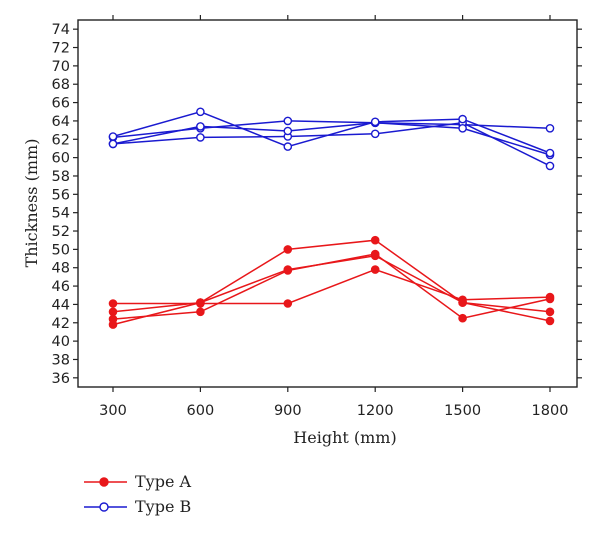 The image size is (600, 536). I want to click on x-tick-label: 1500, so click(462, 411).